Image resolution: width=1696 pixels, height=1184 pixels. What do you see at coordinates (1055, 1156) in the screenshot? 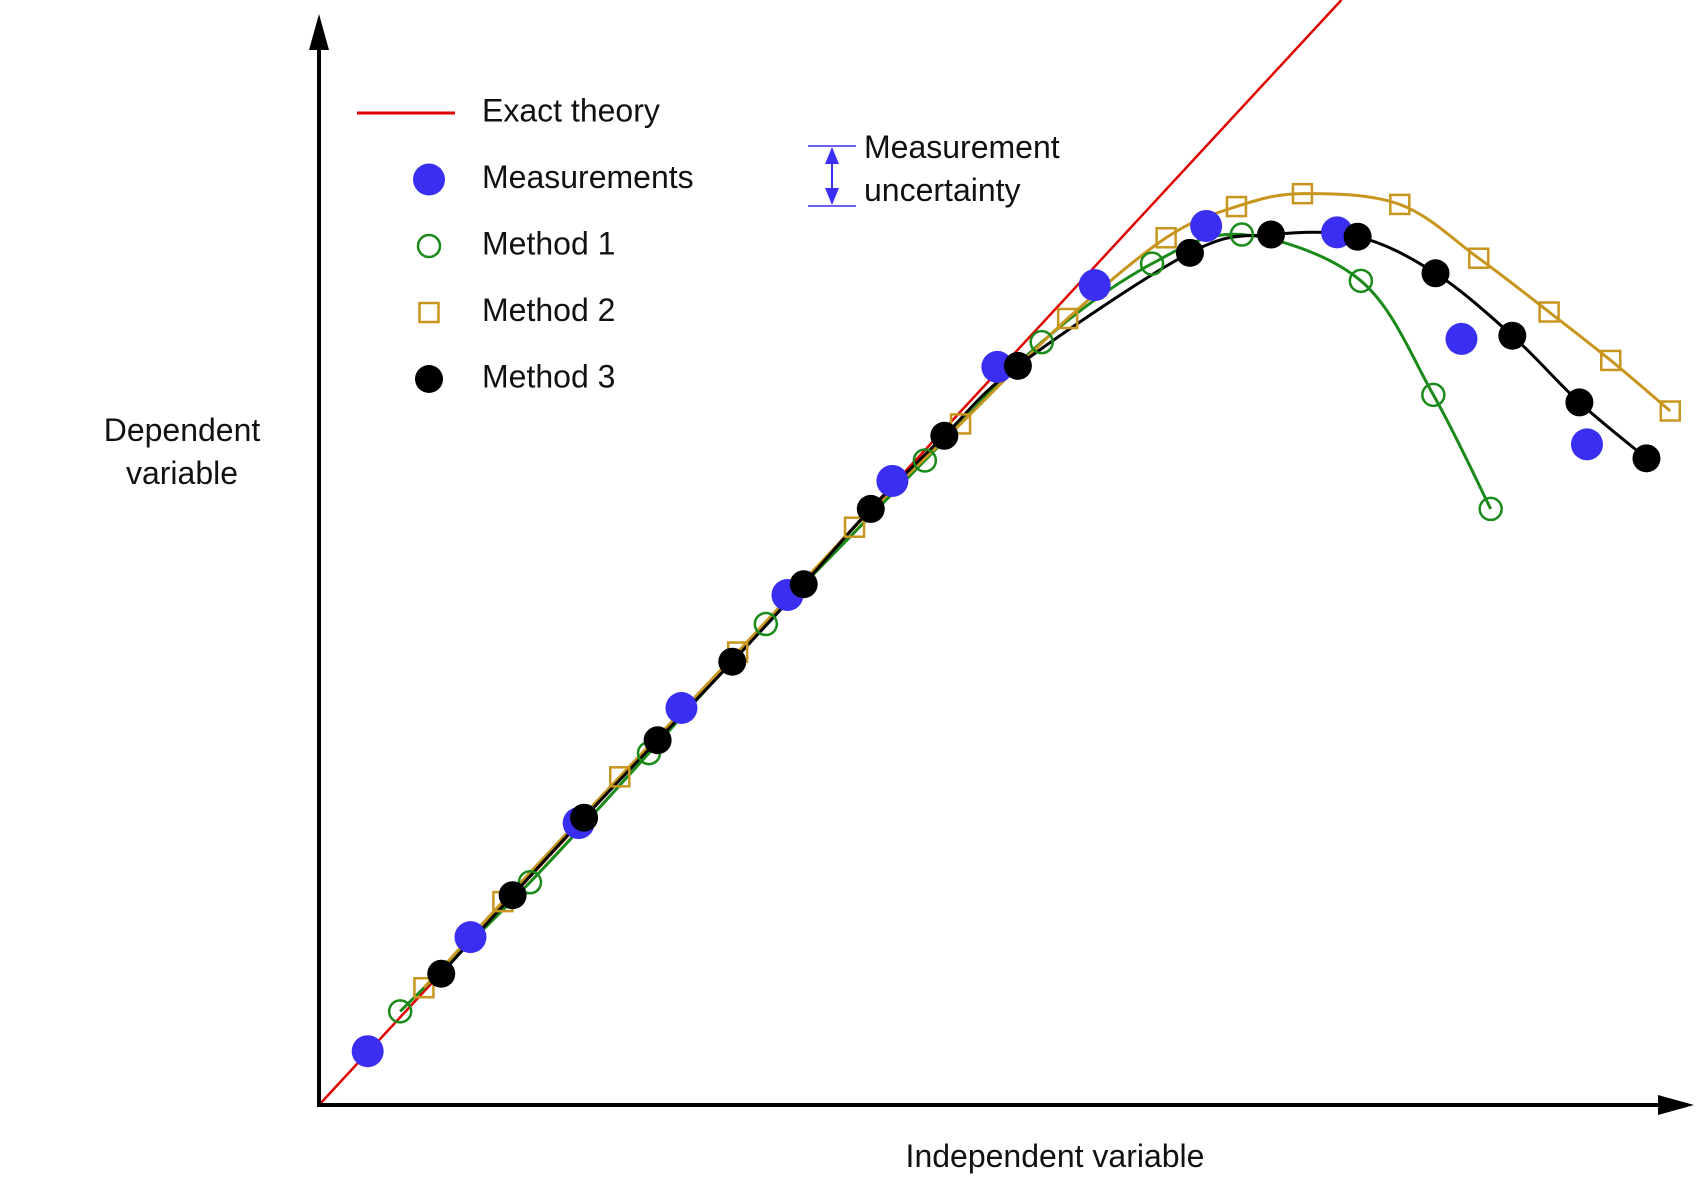
I see `x-axis-label: Independent variable` at bounding box center [1055, 1156].